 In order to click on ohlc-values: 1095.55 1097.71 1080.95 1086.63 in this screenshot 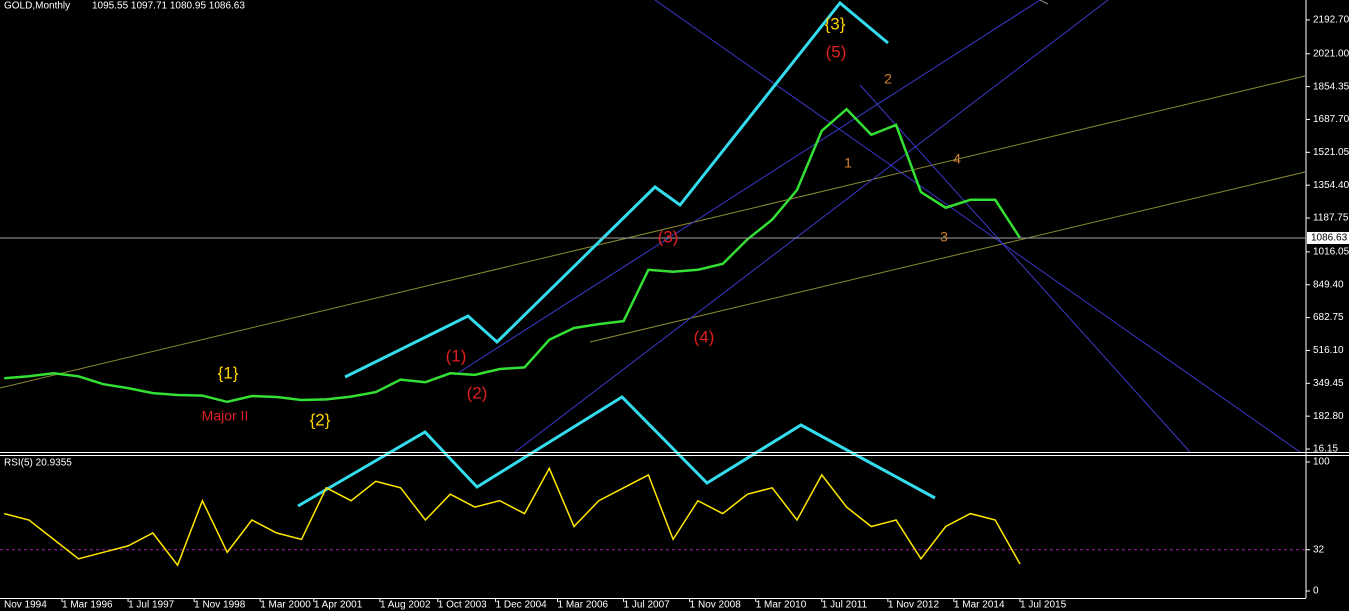, I will do `click(168, 6)`.